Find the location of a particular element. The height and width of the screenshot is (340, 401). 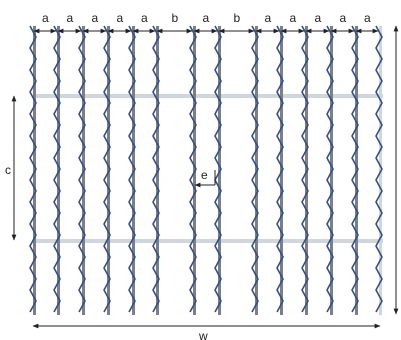

label-c: c is located at coordinates (8, 170).